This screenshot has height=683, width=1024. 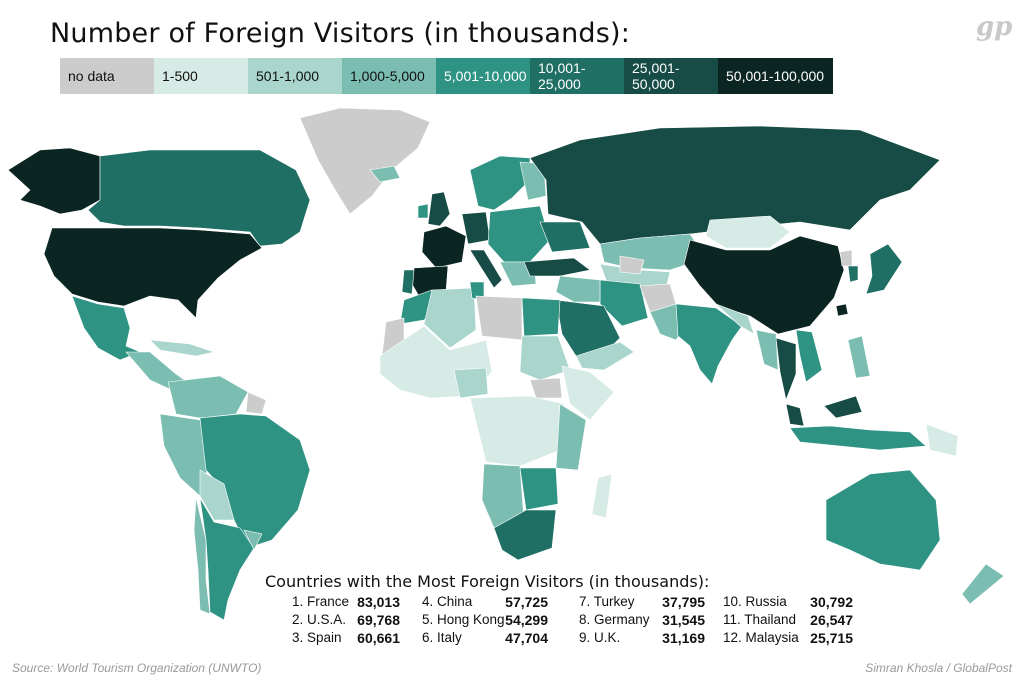 I want to click on legend-item-1000-5000: 1,000-5,000, so click(x=389, y=76).